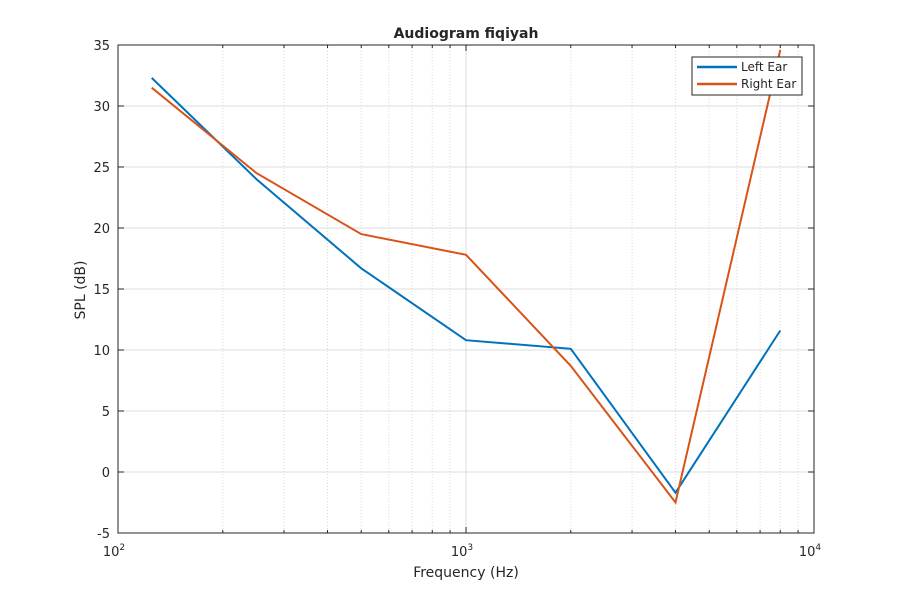 The height and width of the screenshot is (600, 900). What do you see at coordinates (764, 67) in the screenshot?
I see `legend-label: Left Ear` at bounding box center [764, 67].